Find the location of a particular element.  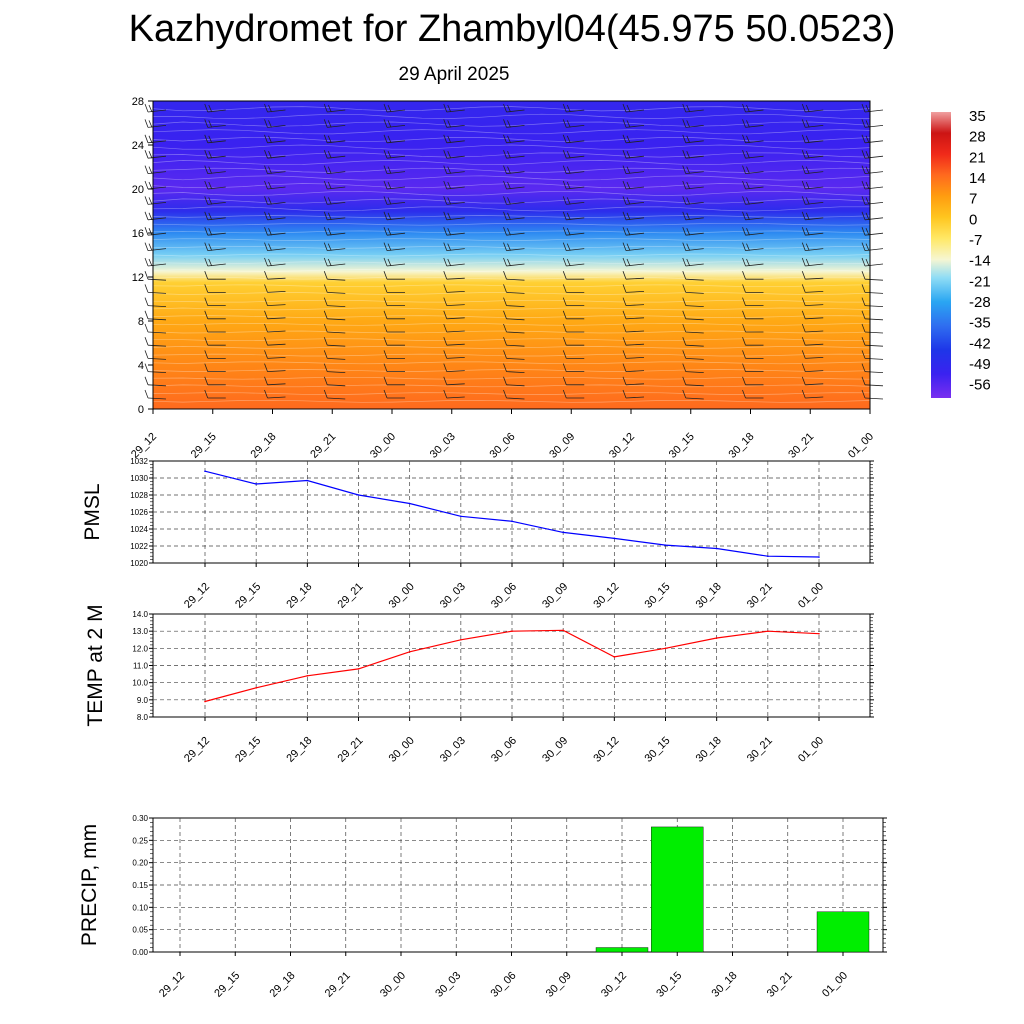

temp-series-line is located at coordinates (512, 666).